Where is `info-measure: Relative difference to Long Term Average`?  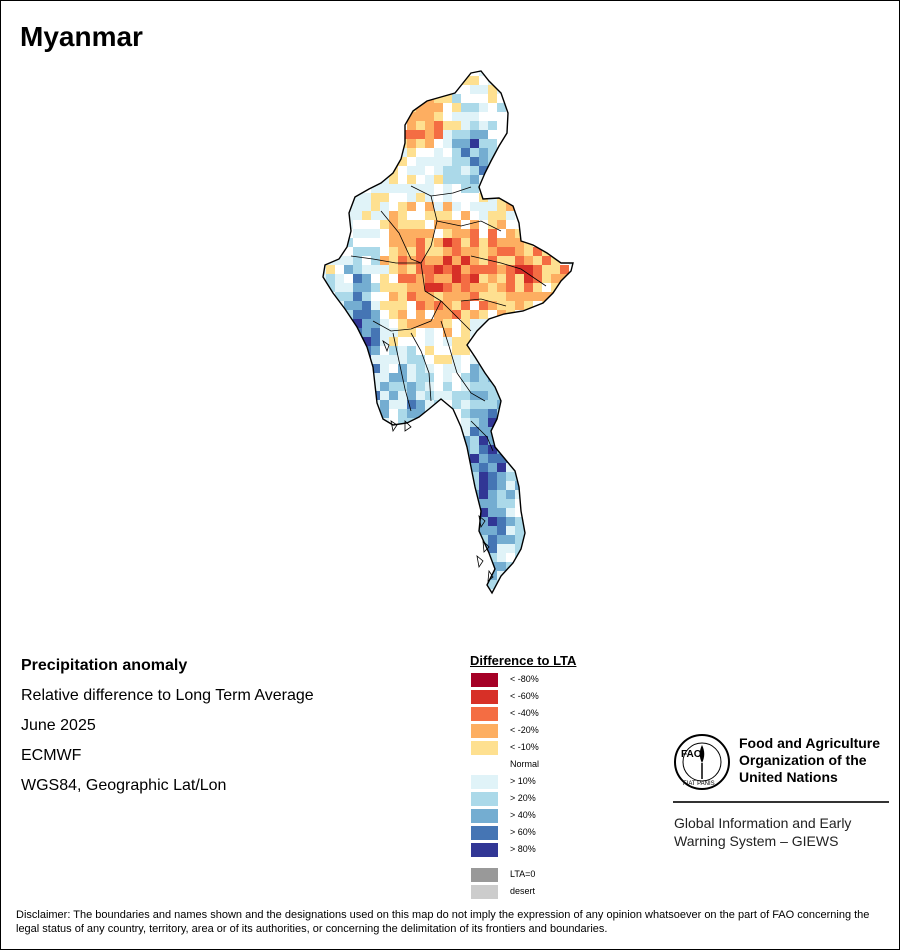 info-measure: Relative difference to Long Term Average is located at coordinates (167, 695).